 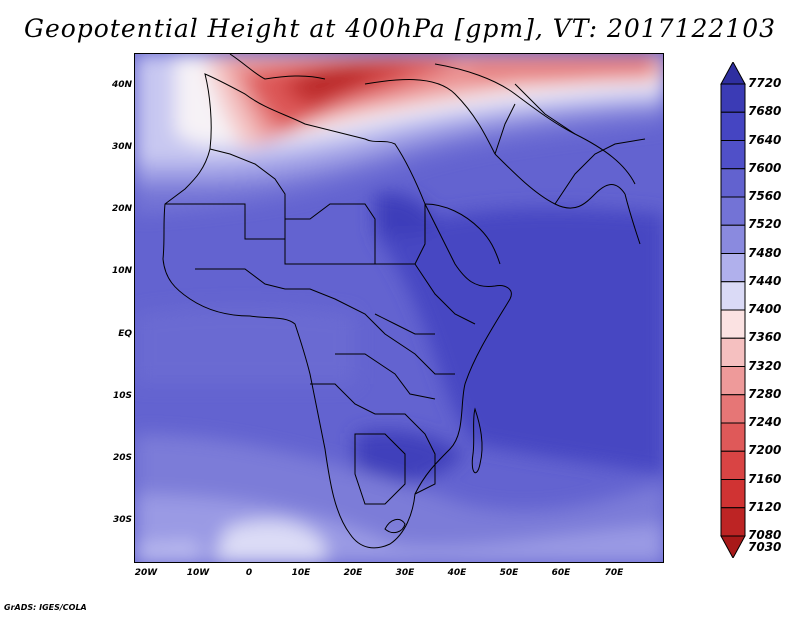 I want to click on colorbar-level-label: 7120, so click(x=765, y=506).